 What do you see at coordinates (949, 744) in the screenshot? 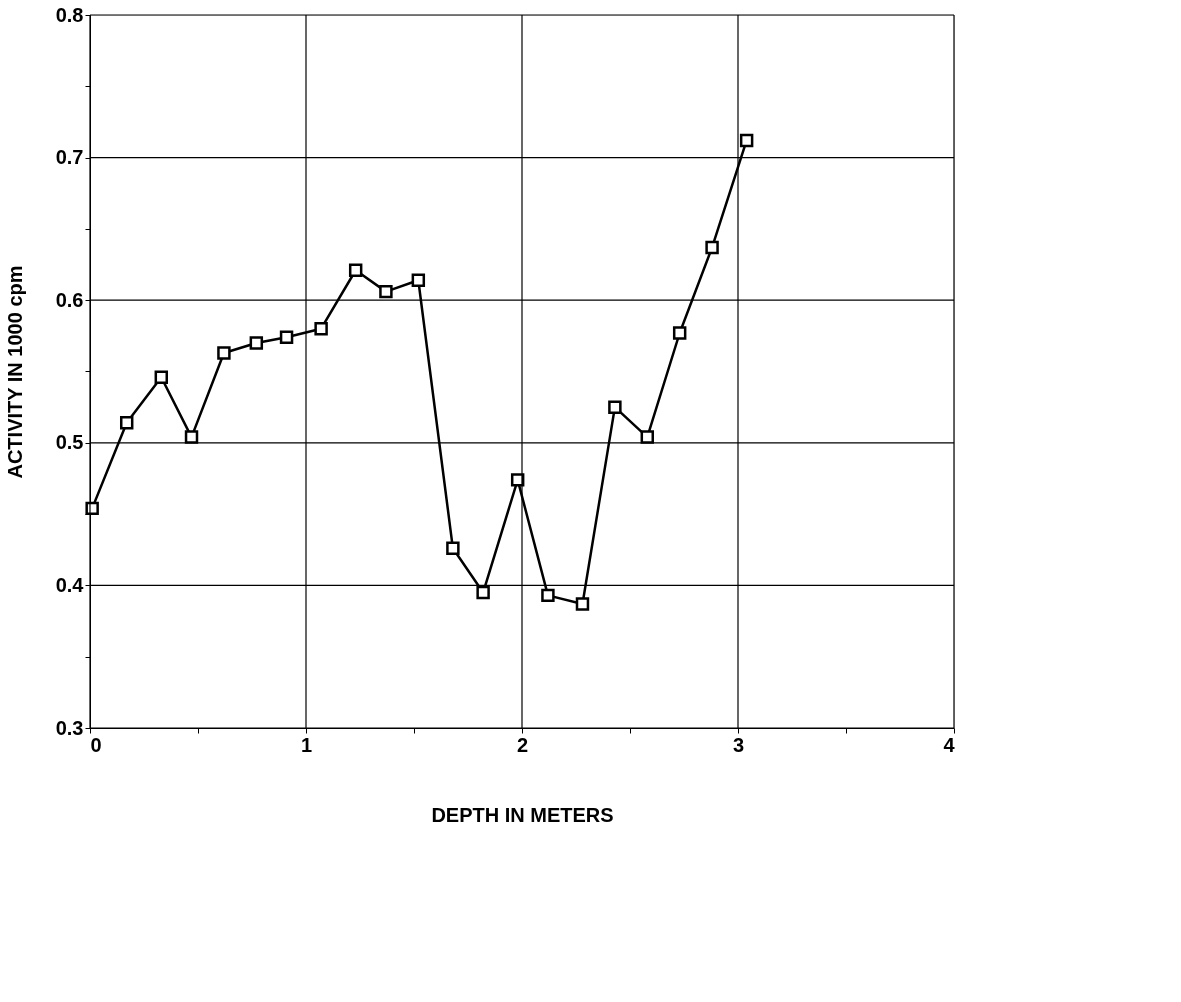
I see `x-tick-label: 4` at bounding box center [949, 744].